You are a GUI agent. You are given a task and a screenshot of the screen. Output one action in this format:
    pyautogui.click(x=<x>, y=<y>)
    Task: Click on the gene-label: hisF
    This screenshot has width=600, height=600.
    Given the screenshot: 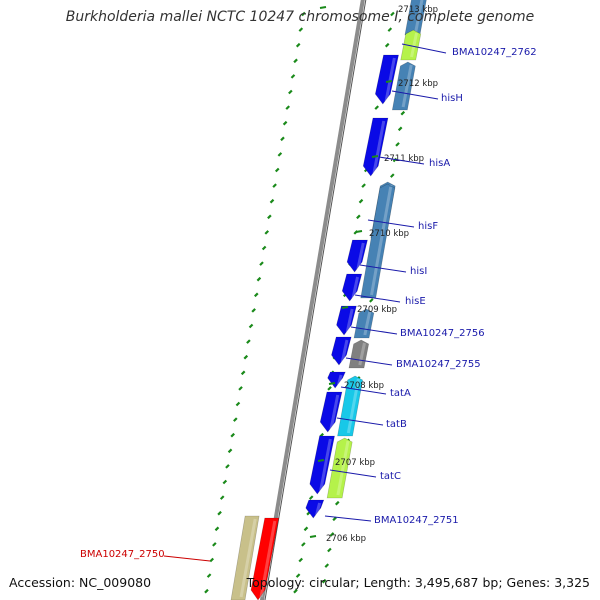 What is the action you would take?
    pyautogui.click(x=428, y=226)
    